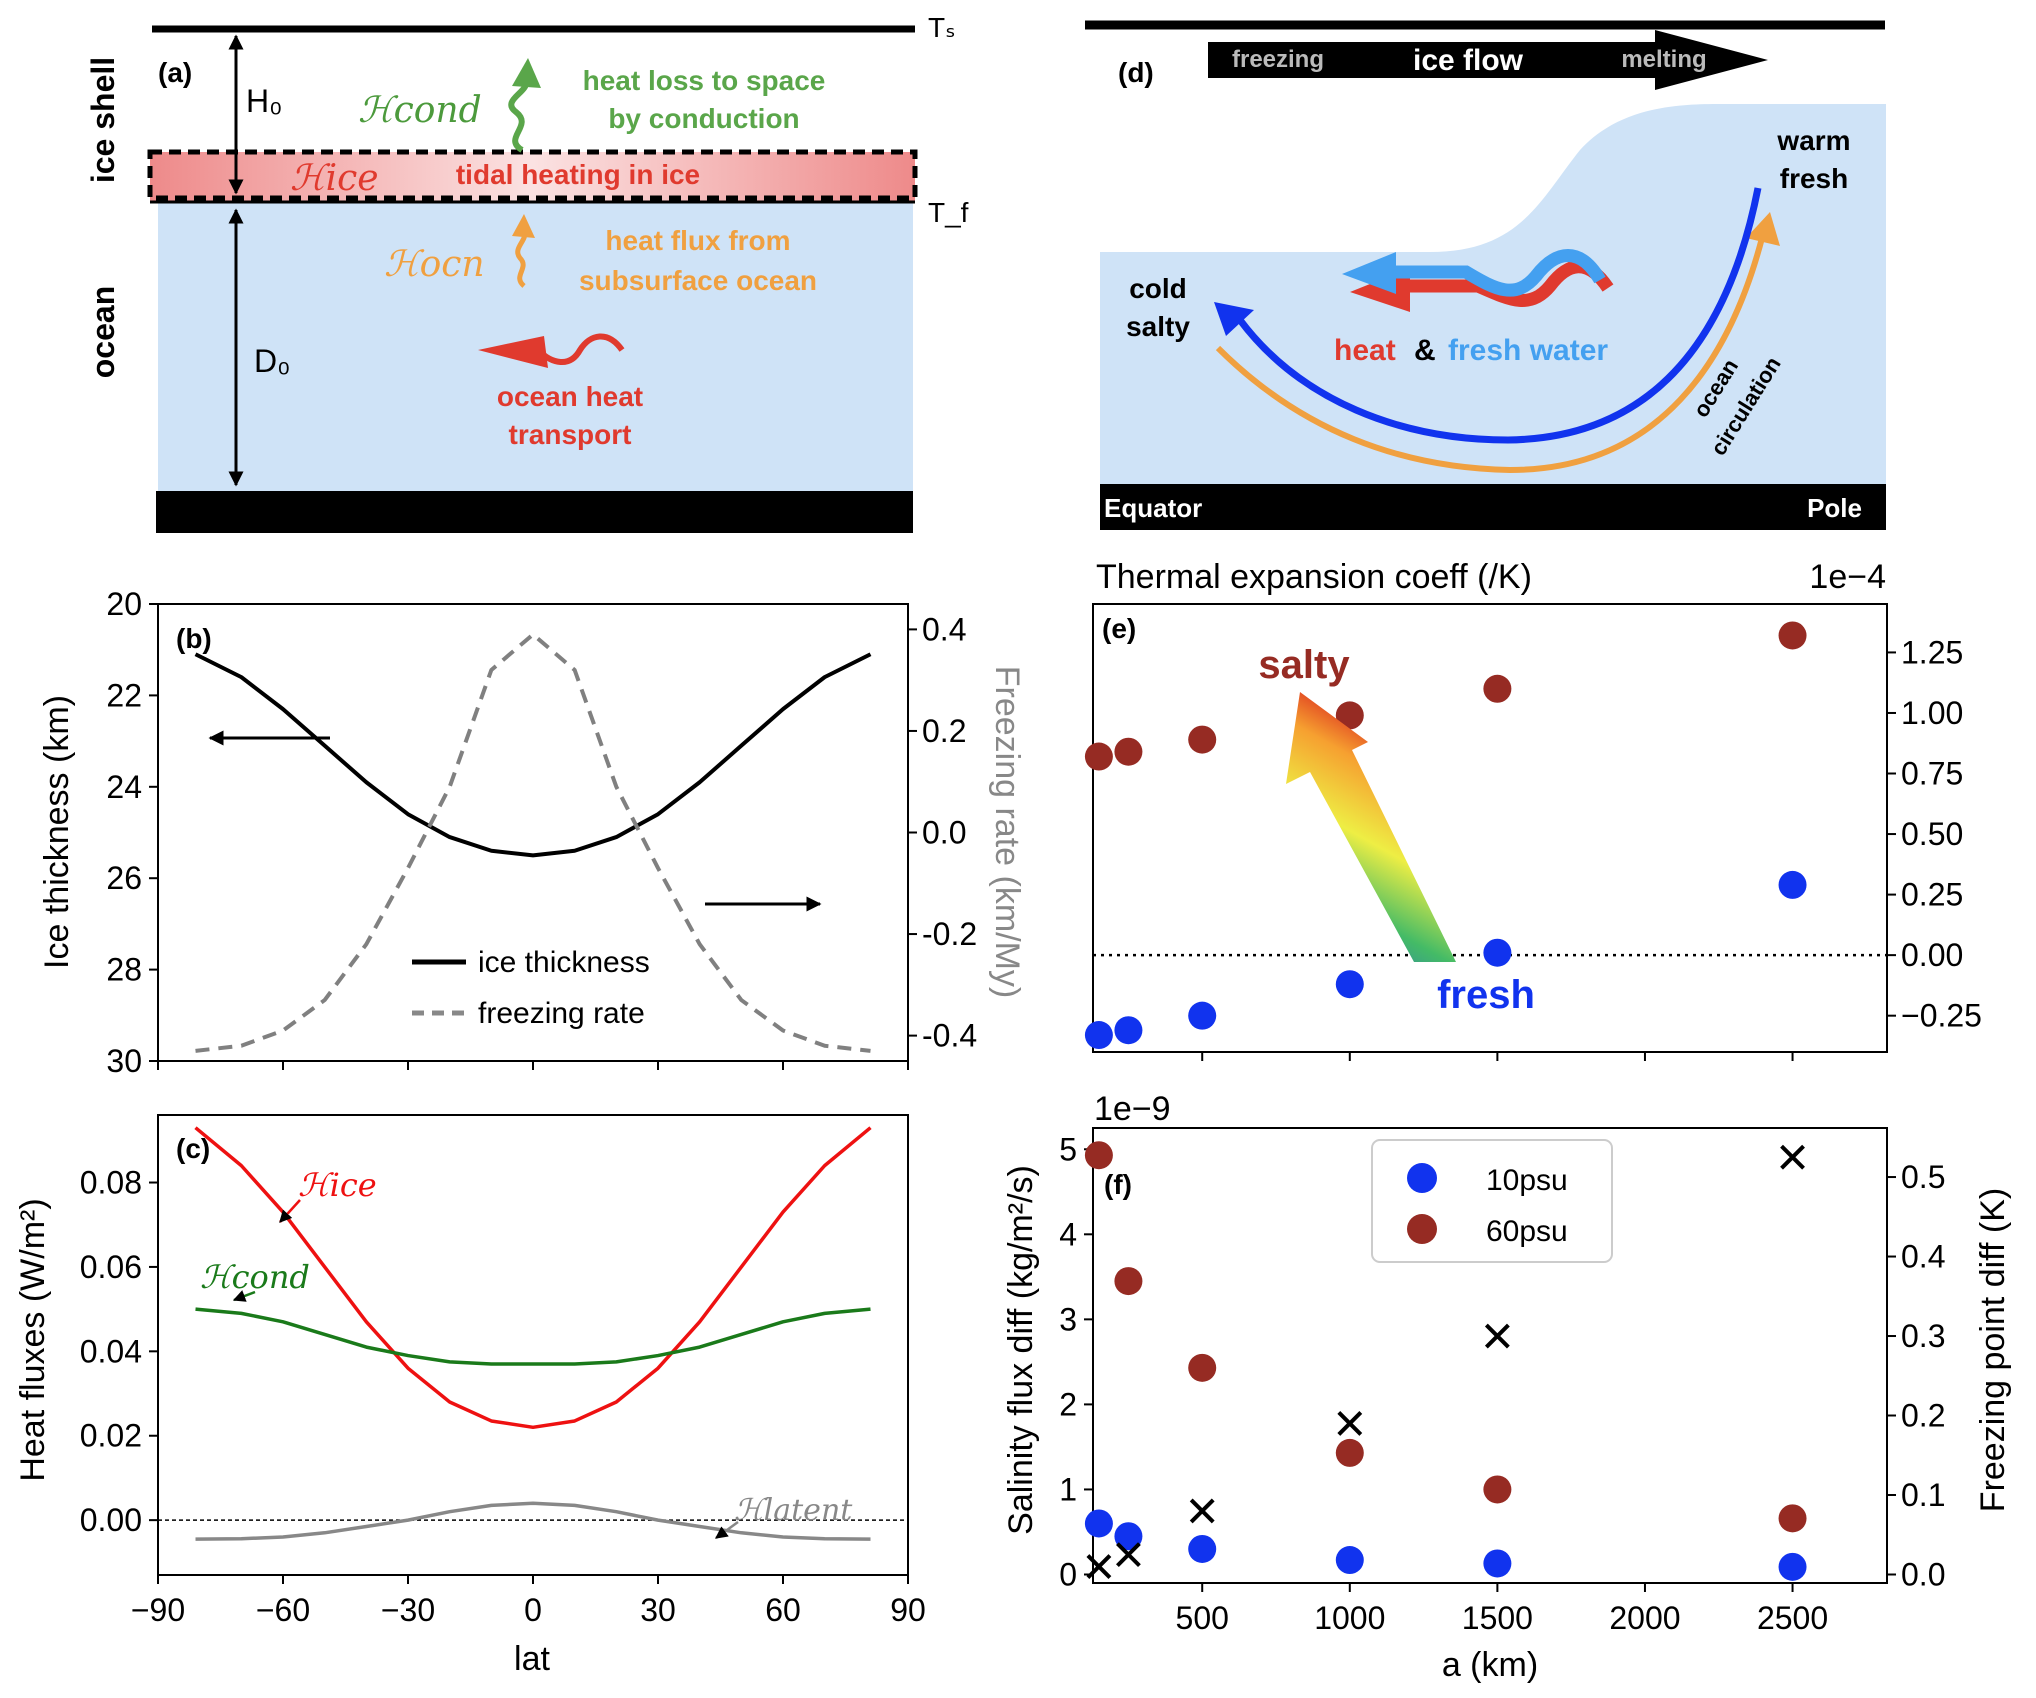 The image size is (2036, 1698). Describe the element at coordinates (1068, 1574) in the screenshot. I see `f-ytick-label-left: 0` at that location.